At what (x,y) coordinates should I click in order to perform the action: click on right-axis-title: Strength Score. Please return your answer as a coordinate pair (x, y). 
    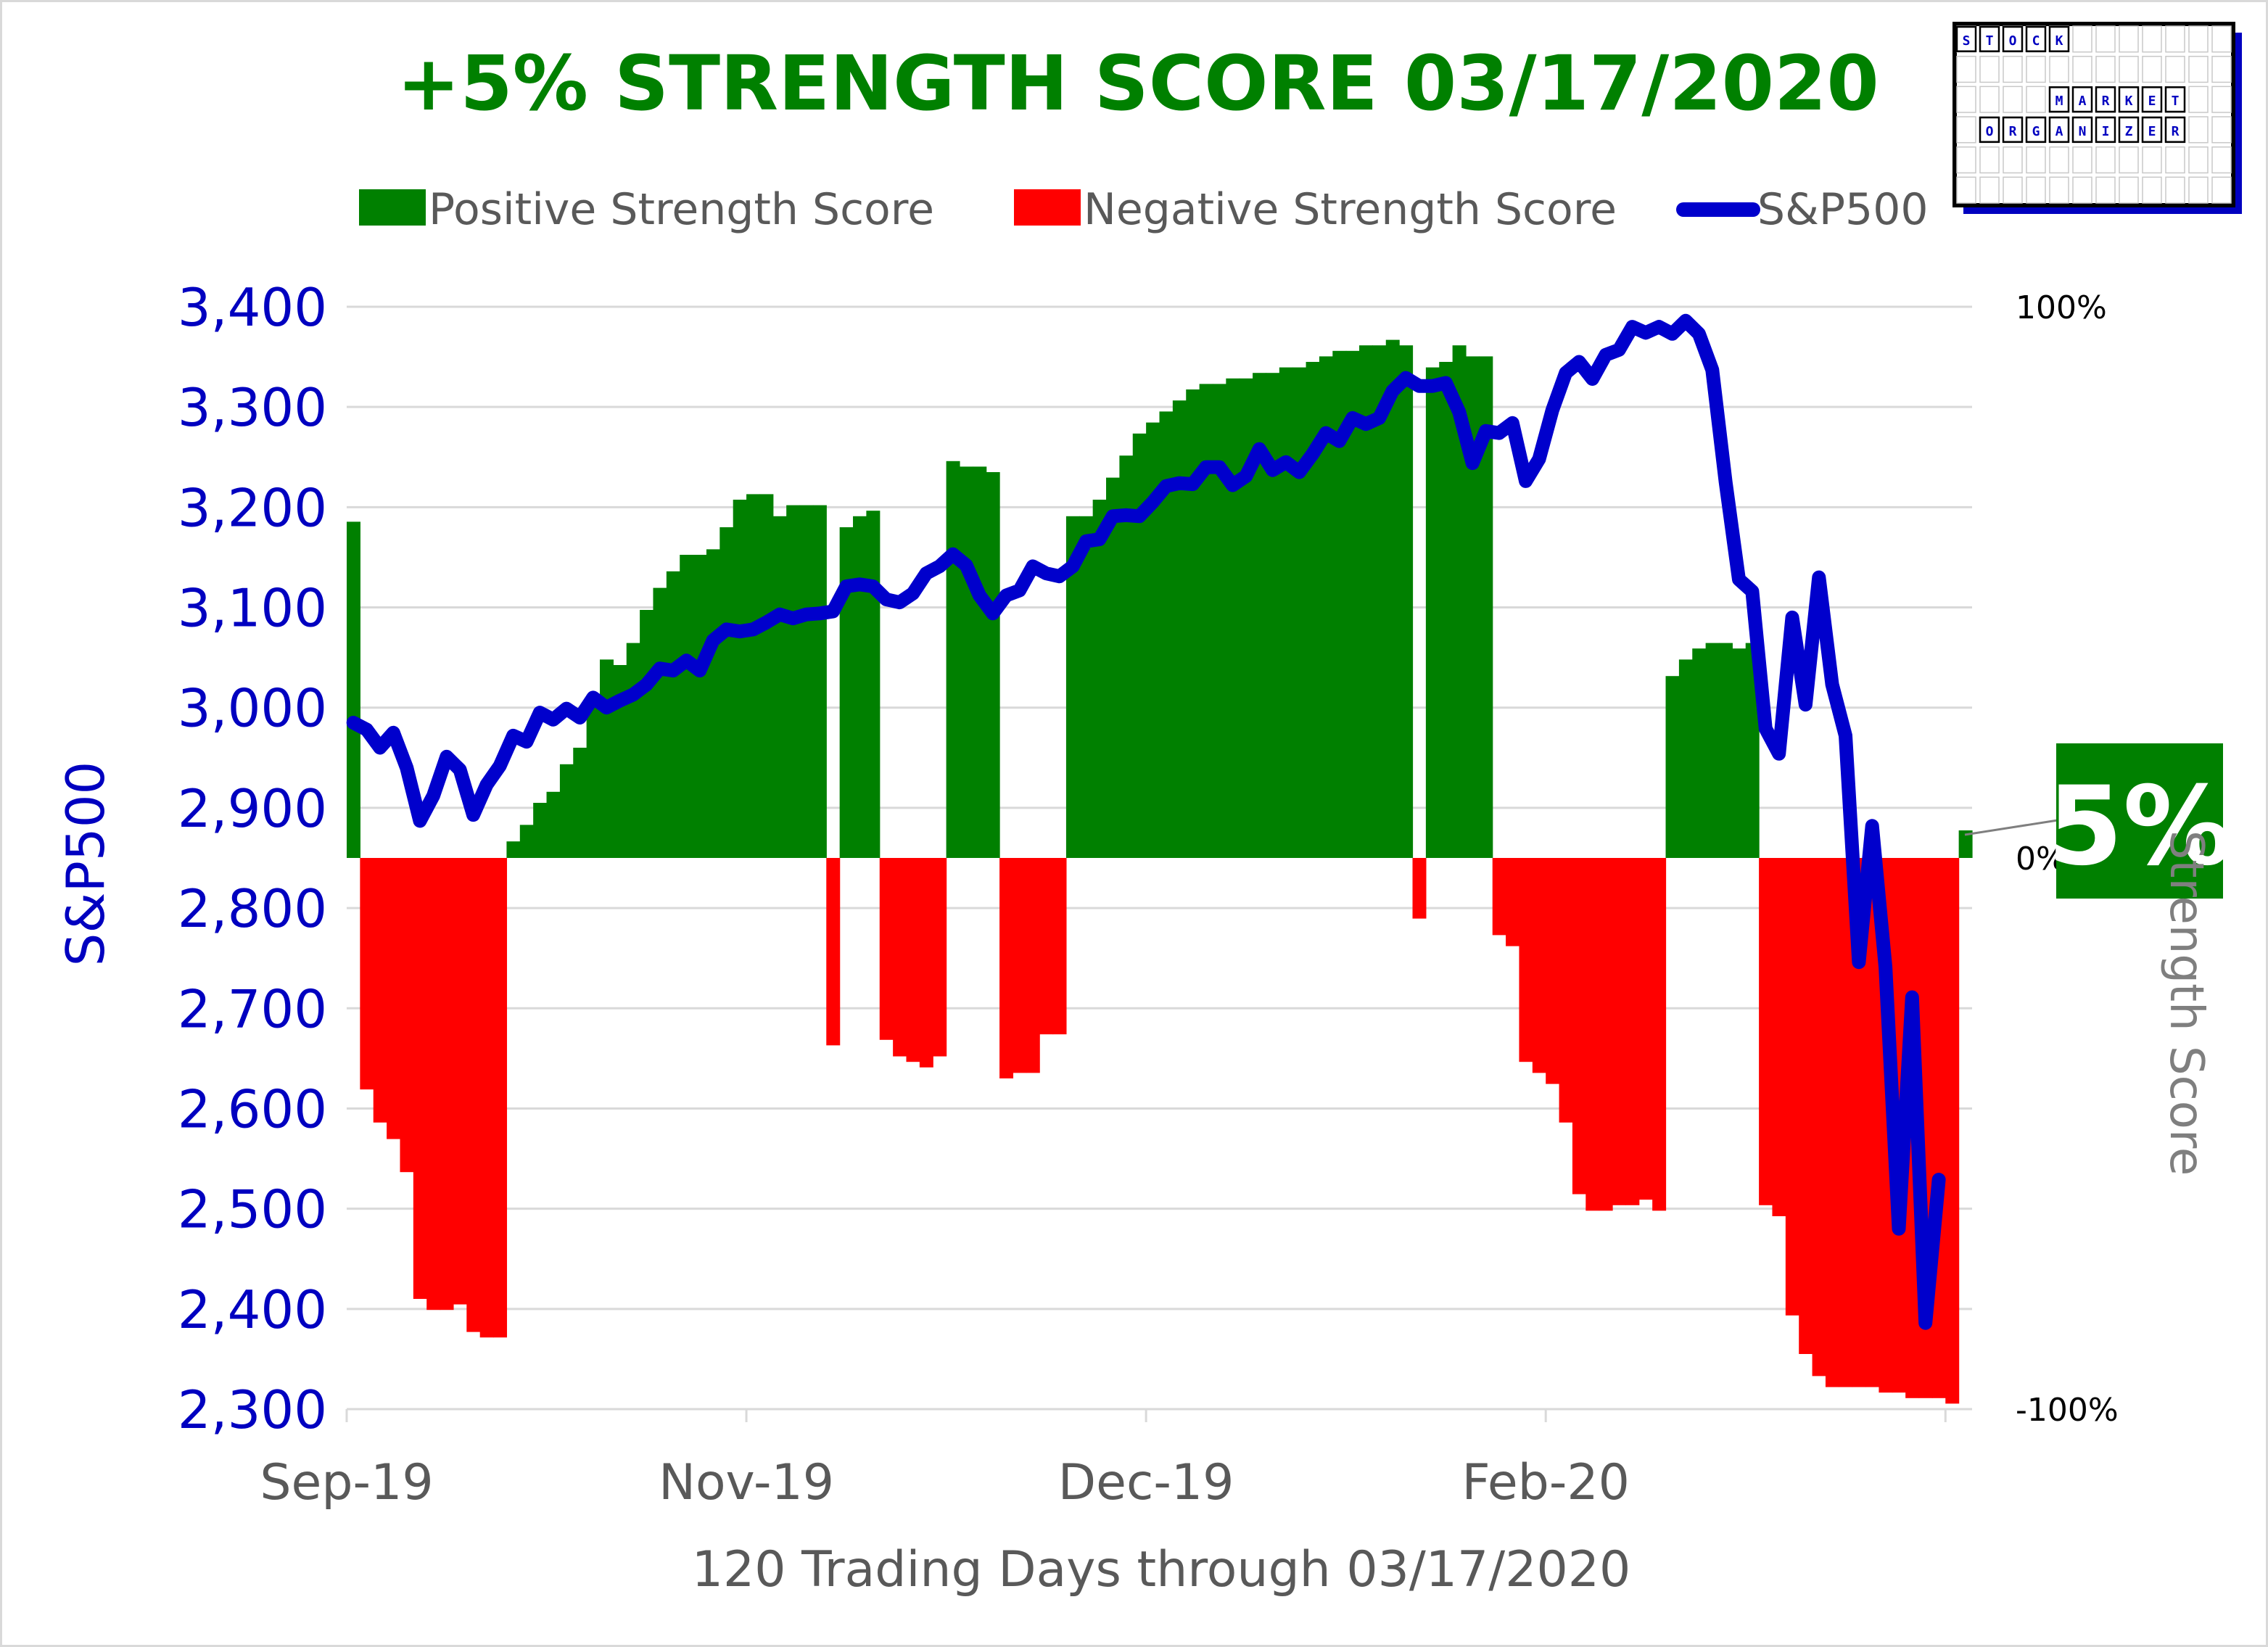
    Looking at the image, I should click on (2186, 1003).